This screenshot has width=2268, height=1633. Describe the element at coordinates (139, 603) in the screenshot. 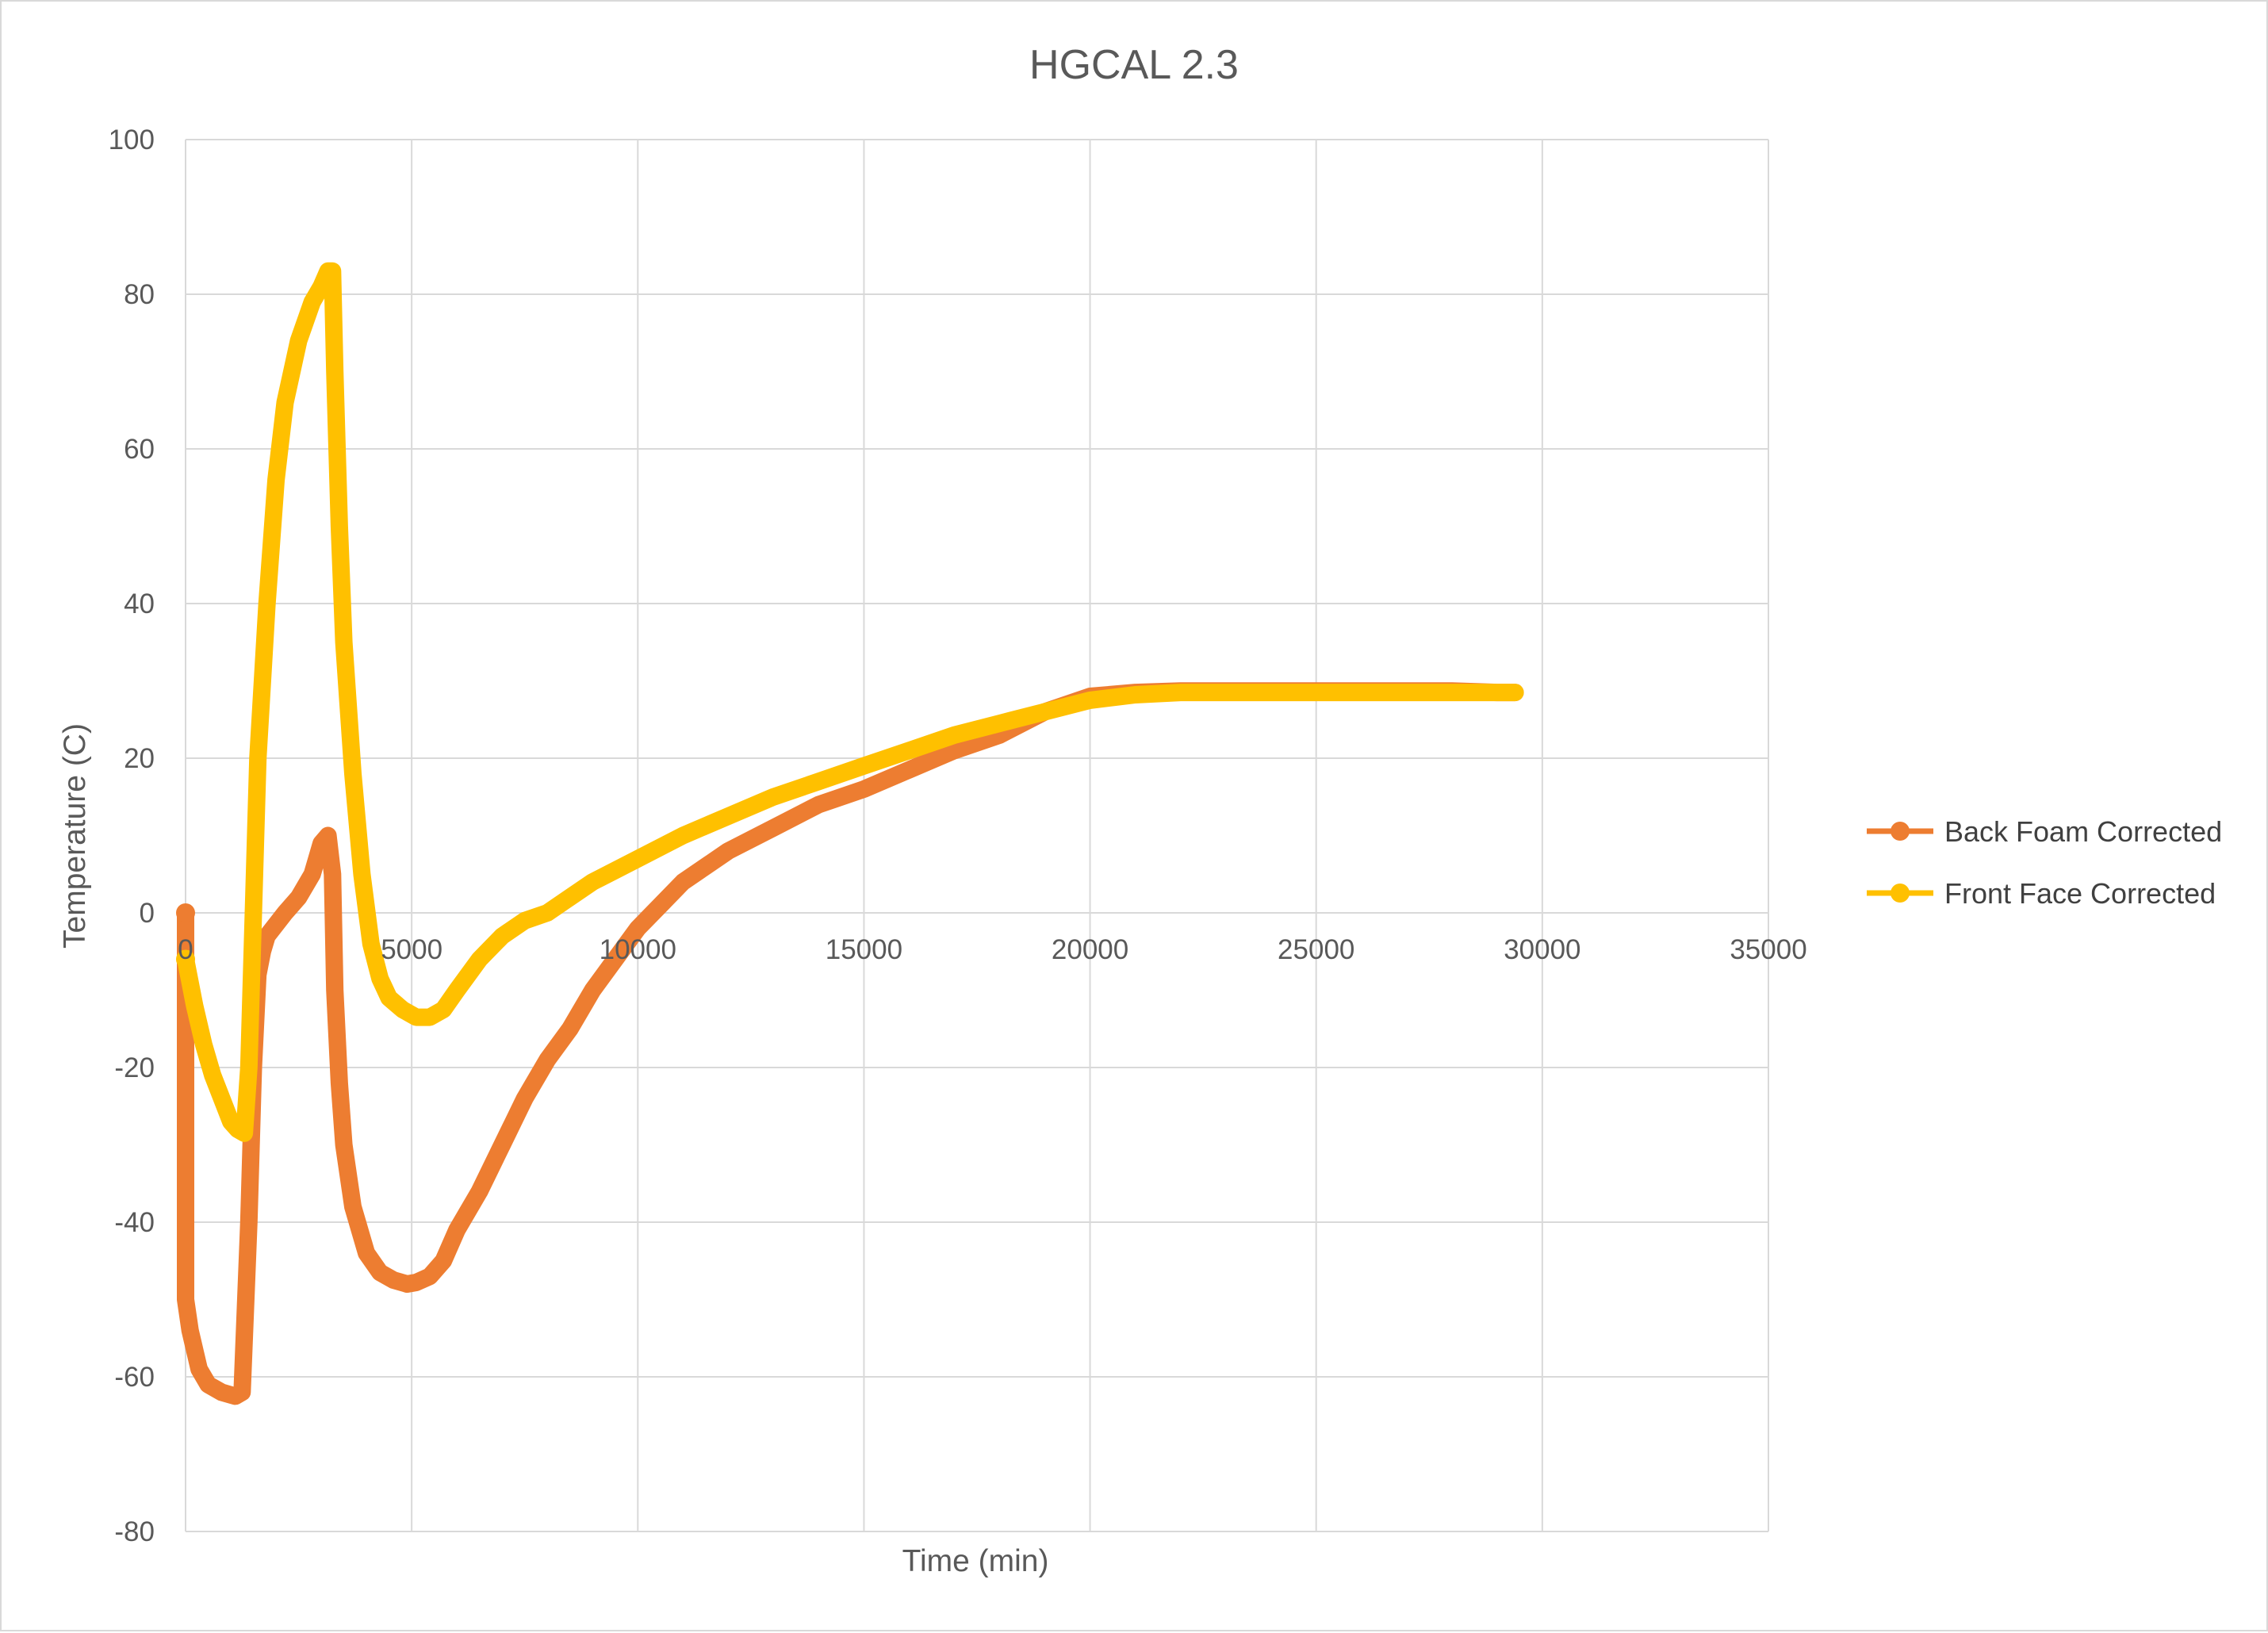

I see `y-tick-label: 40` at that location.